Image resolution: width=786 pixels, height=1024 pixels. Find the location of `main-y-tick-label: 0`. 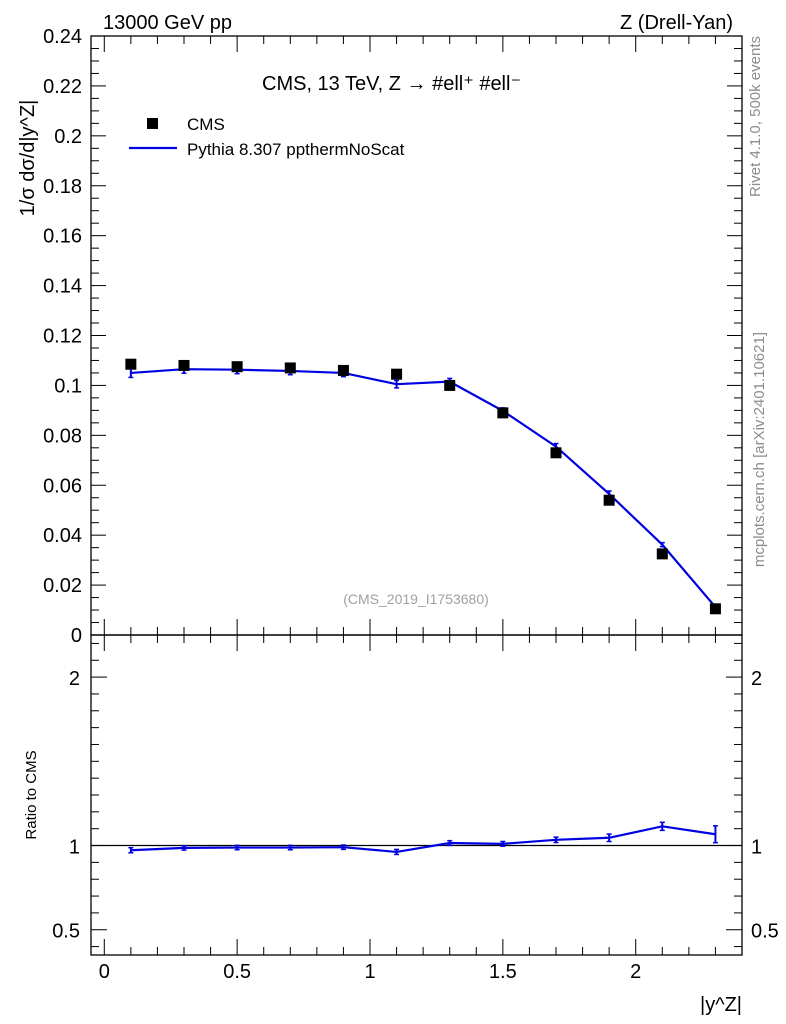

main-y-tick-label: 0 is located at coordinates (76, 636).